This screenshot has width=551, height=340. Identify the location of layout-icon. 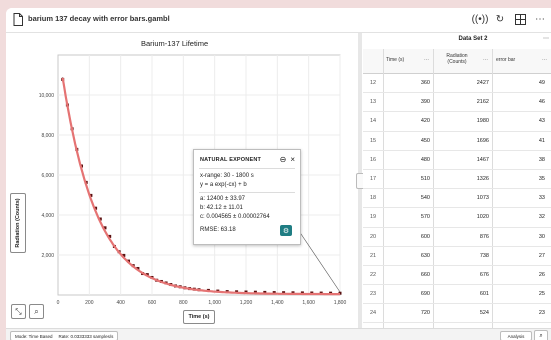
(520, 19).